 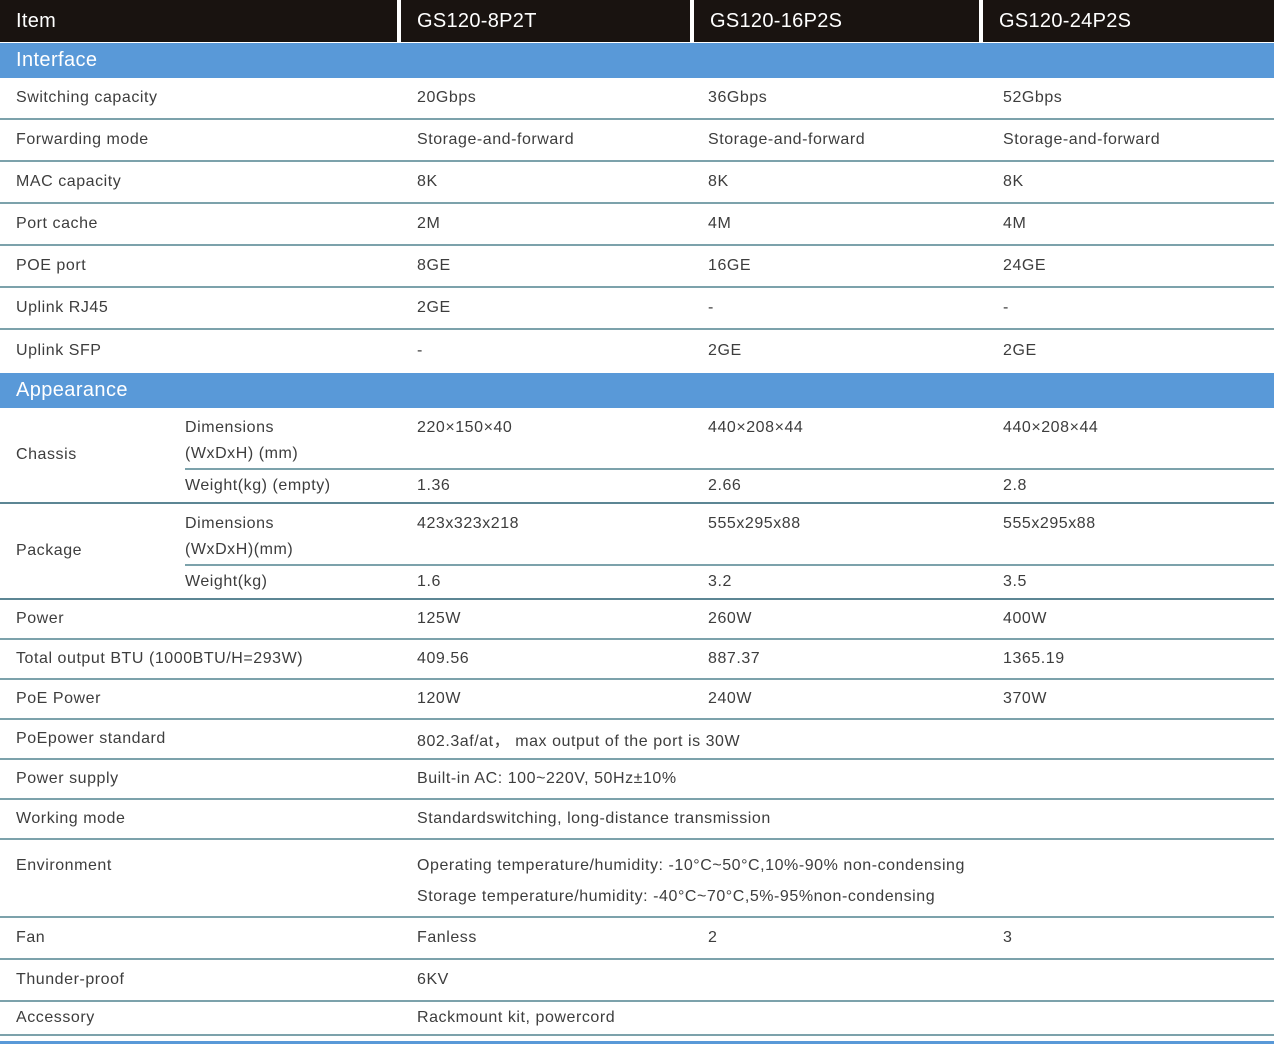 What do you see at coordinates (637, 1038) in the screenshot?
I see `bottom-gap` at bounding box center [637, 1038].